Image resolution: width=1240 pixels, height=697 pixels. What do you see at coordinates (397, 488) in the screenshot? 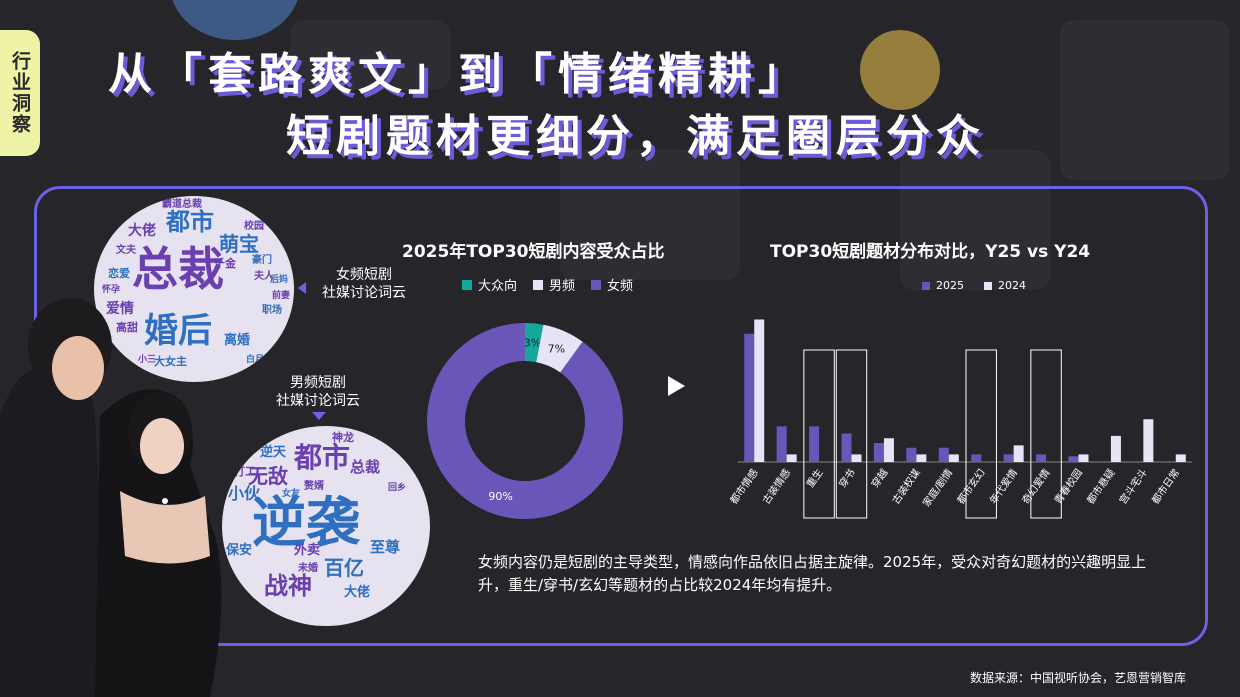
I see `wordcloud-word: 回乡` at bounding box center [397, 488].